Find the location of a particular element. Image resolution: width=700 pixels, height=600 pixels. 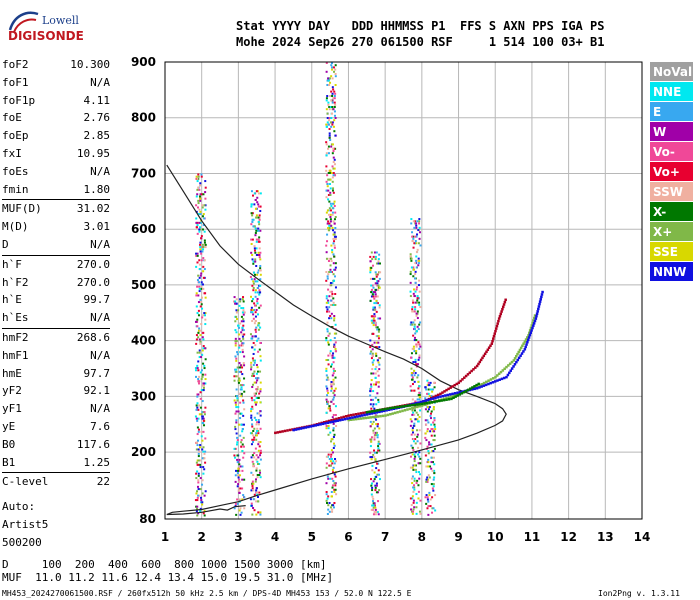

x-tick-label: 7 is located at coordinates (385, 537).